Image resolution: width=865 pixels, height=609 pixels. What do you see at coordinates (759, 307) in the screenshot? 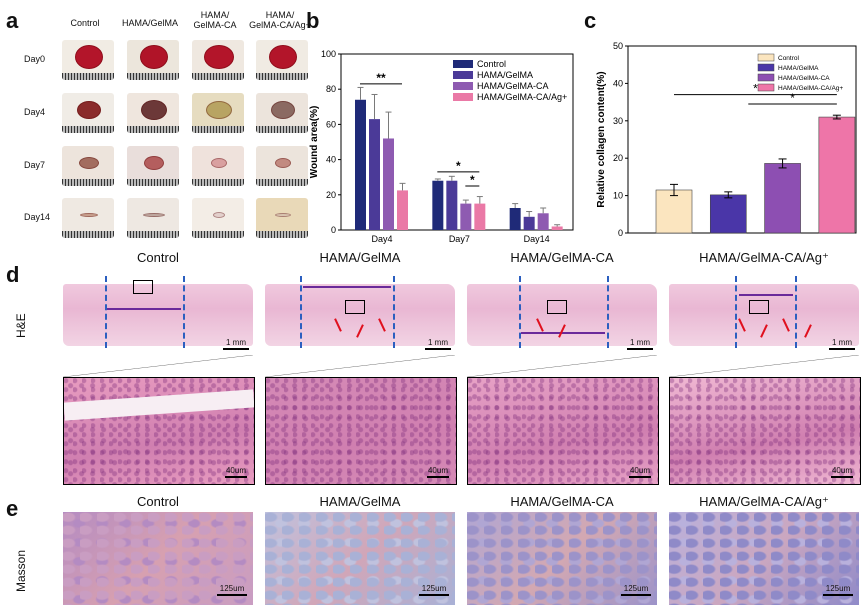
I see `zoom-box` at bounding box center [759, 307].